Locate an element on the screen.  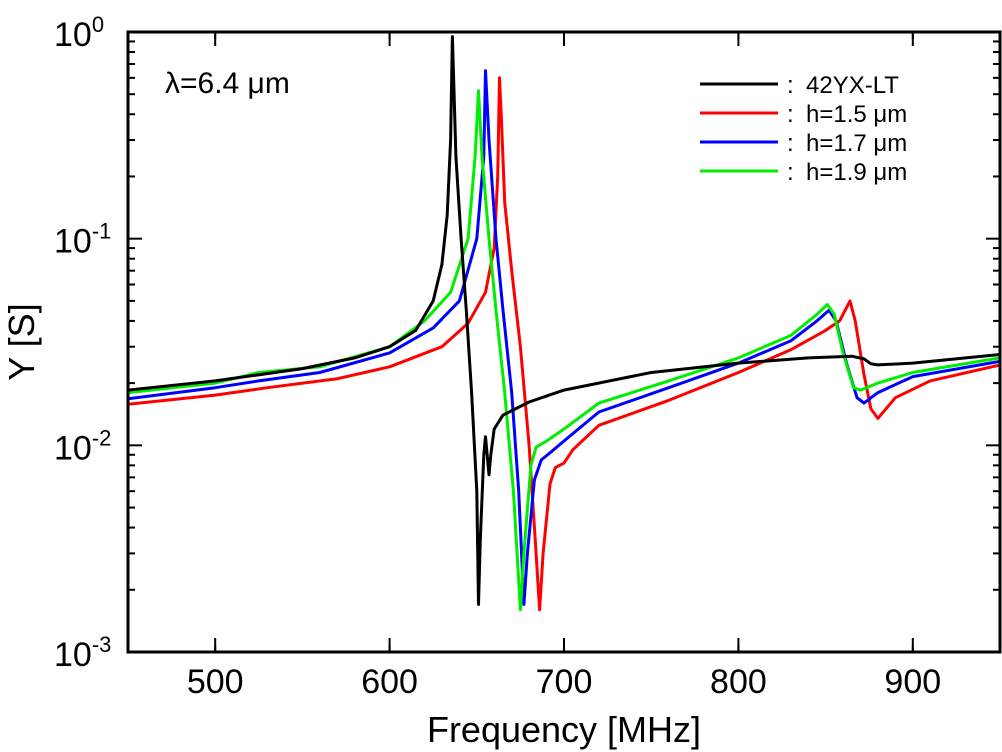
y-tick-label: 10⁻³ is located at coordinates (82, 653).